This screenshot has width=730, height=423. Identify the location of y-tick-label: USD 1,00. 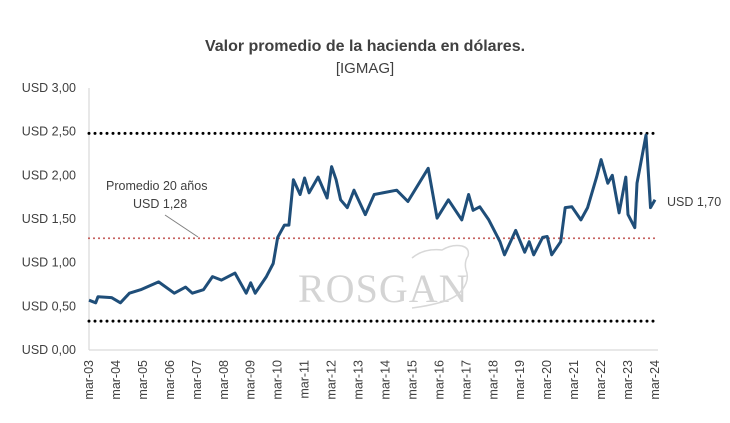
(49, 263).